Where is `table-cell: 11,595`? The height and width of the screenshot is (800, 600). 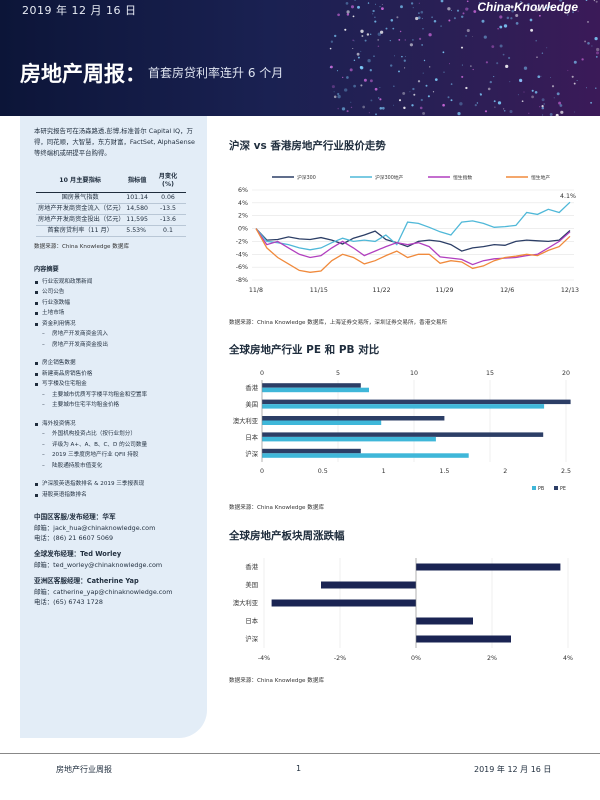 table-cell: 11,595 is located at coordinates (137, 220).